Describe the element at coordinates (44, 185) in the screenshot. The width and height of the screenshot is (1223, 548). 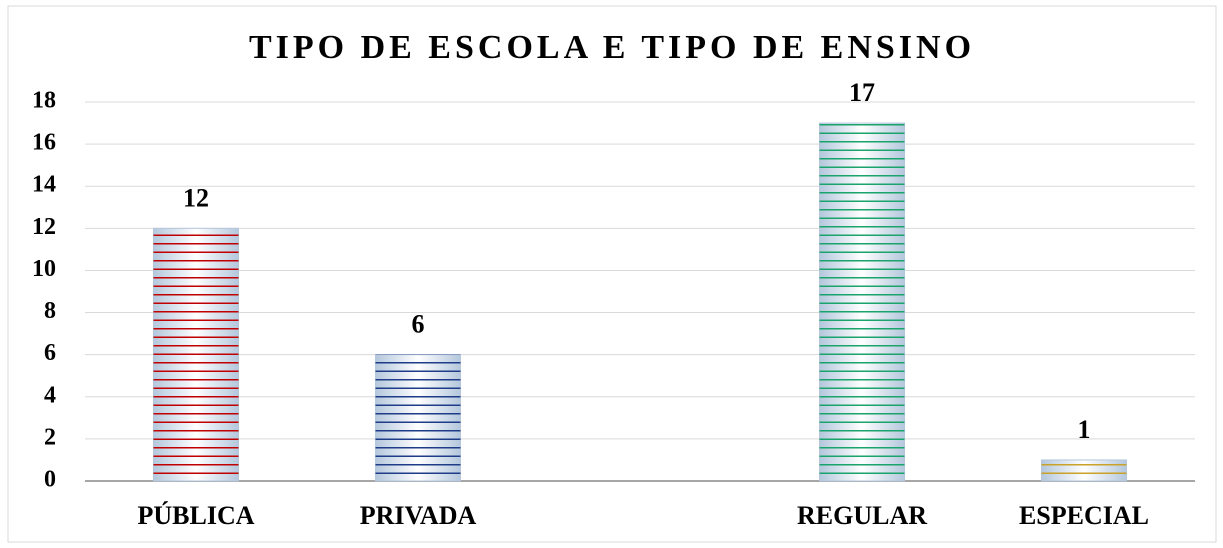
I see `y-tick-label: 14` at that location.